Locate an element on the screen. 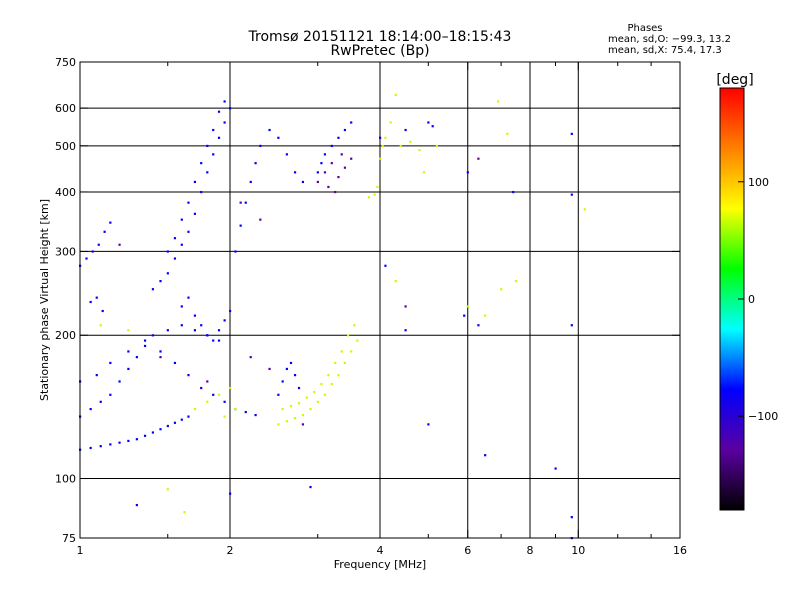  x-tick-label: 8 is located at coordinates (530, 550).